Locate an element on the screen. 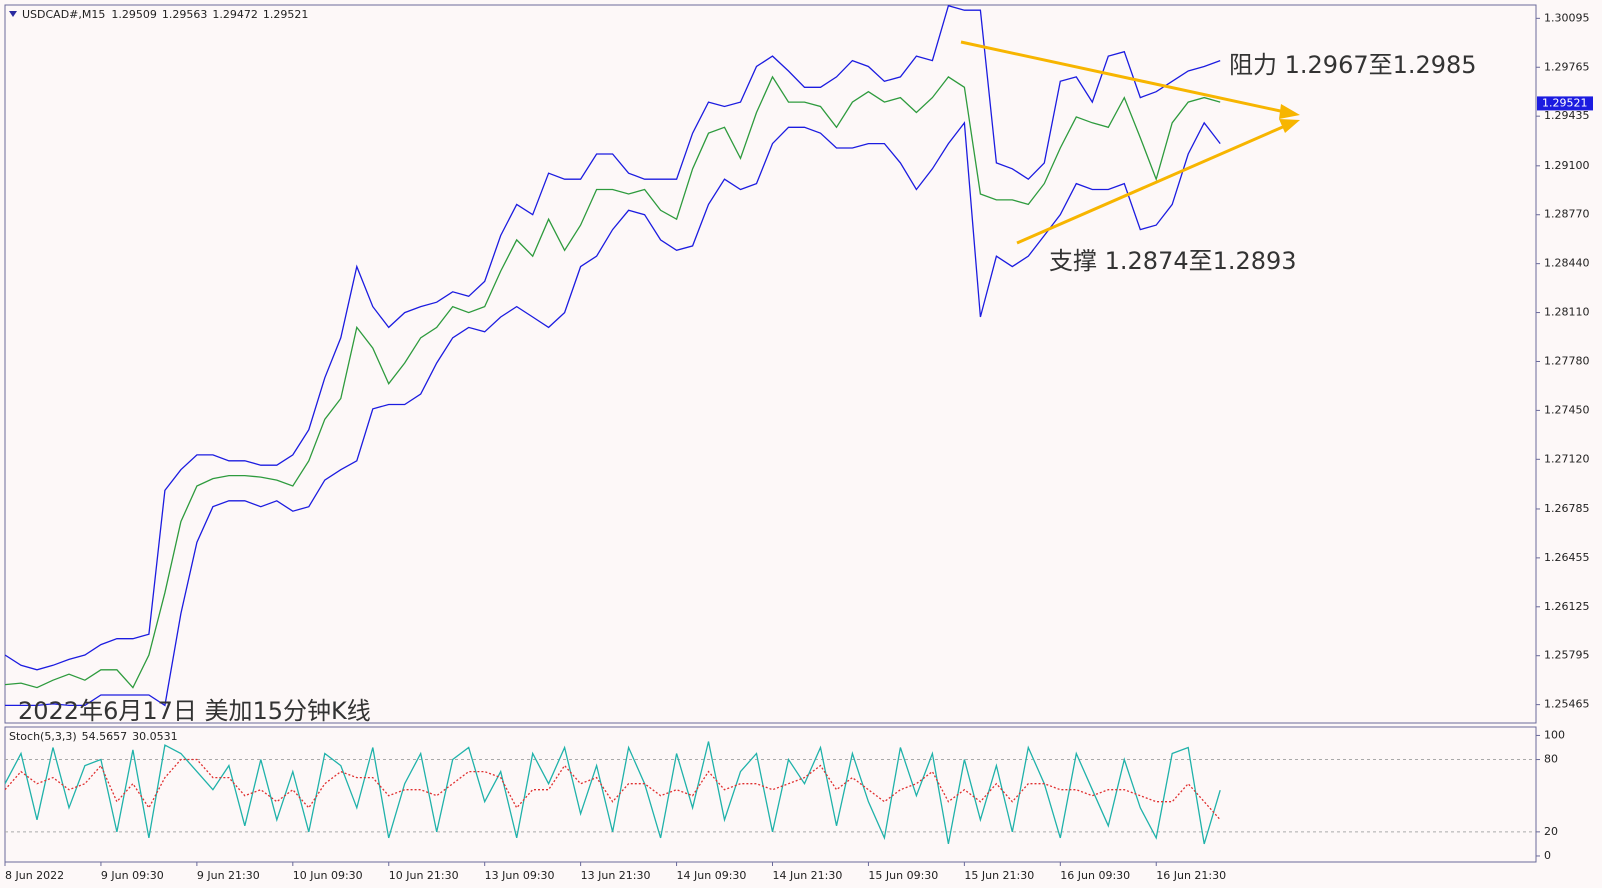 The height and width of the screenshot is (888, 1602). y-tick-label: 1.29435 is located at coordinates (1567, 115).